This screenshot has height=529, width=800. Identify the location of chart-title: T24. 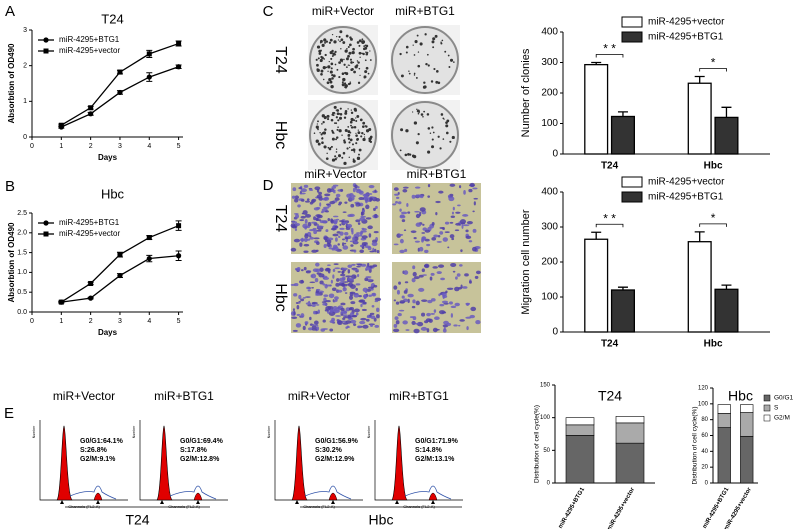
(112, 18).